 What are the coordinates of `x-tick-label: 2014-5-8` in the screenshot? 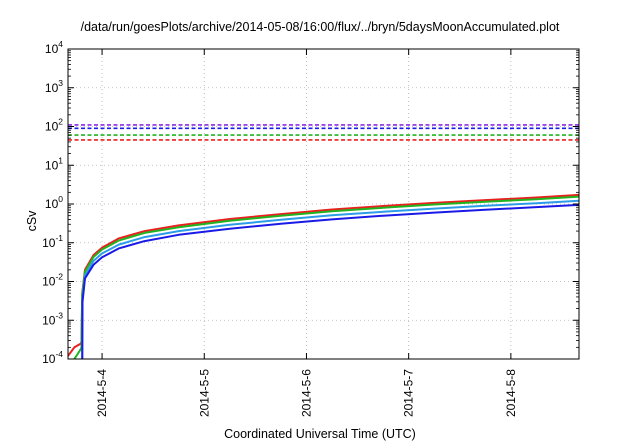 It's located at (511, 393).